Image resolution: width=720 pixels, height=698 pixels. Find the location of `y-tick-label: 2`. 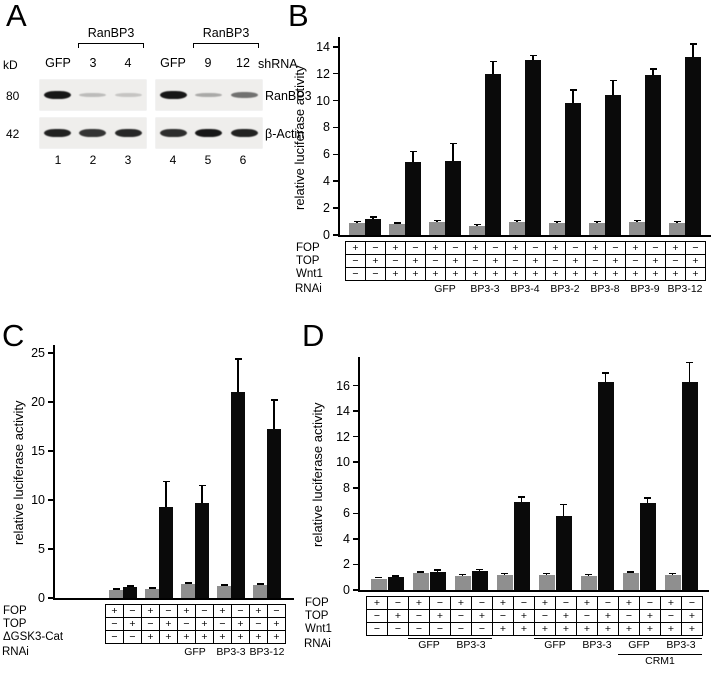

y-tick-label: 2 is located at coordinates (326, 208).